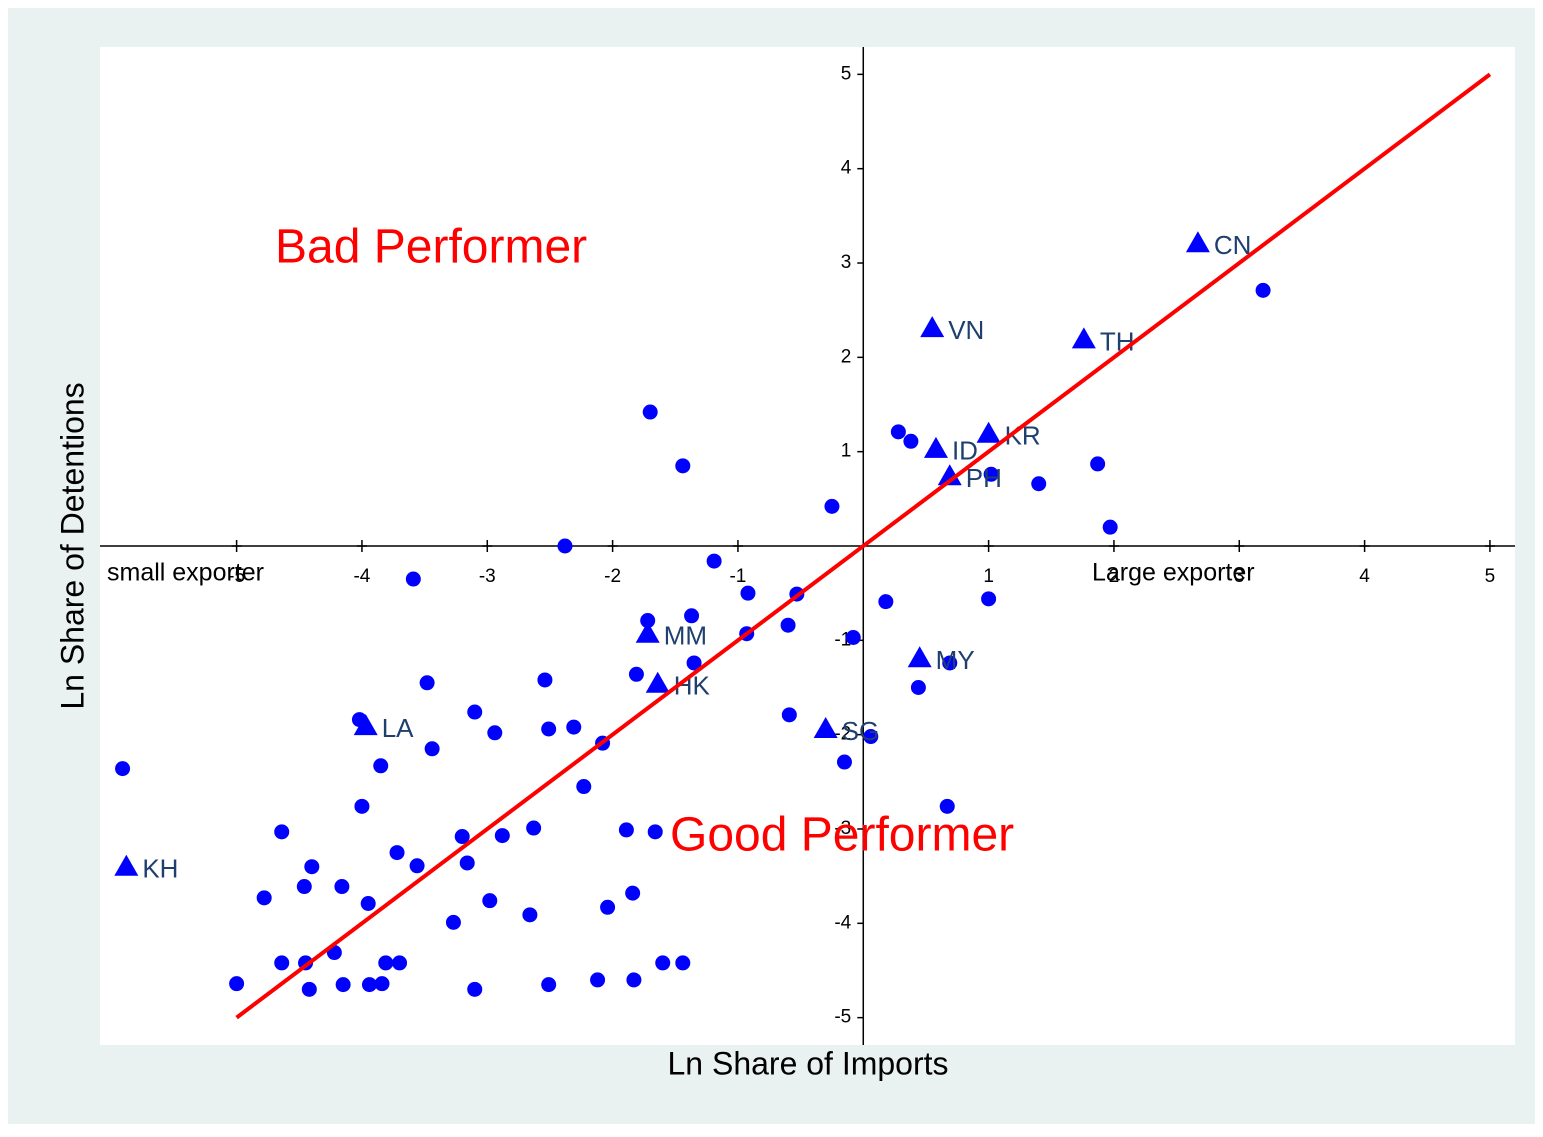 This screenshot has height=1137, width=1543. Describe the element at coordinates (185, 573) in the screenshot. I see `annotation: small exporter` at that location.